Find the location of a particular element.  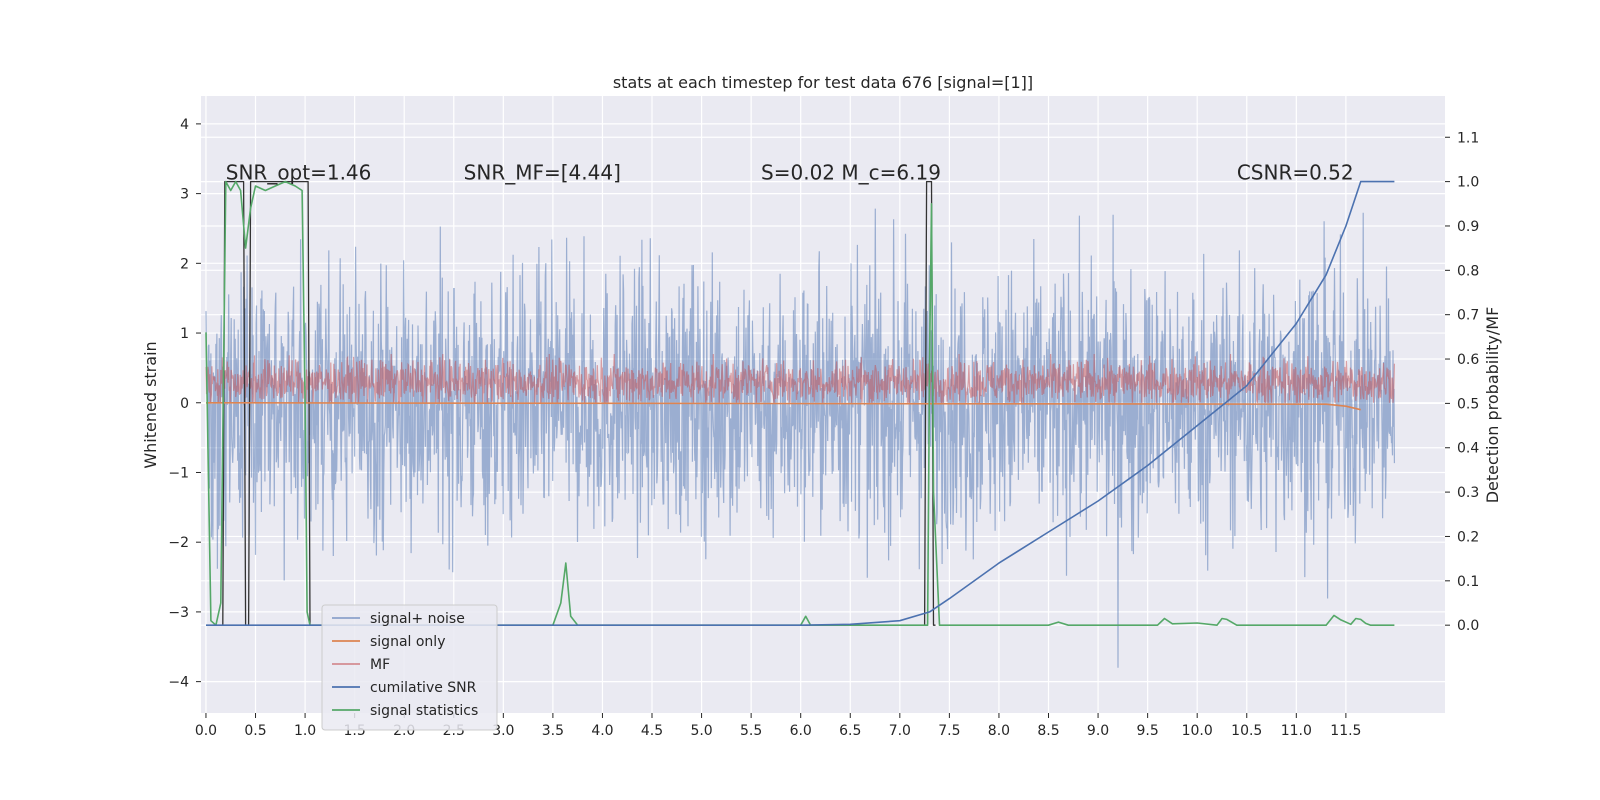

y-left-tick-label: 3 is located at coordinates (184, 195).